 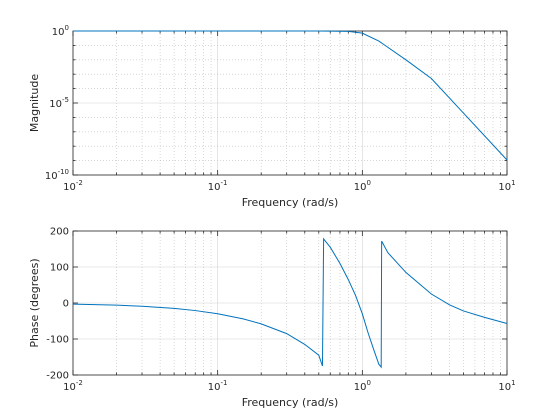 What do you see at coordinates (57, 175) in the screenshot?
I see `y-tick-label: 10⁻¹⁰` at bounding box center [57, 175].